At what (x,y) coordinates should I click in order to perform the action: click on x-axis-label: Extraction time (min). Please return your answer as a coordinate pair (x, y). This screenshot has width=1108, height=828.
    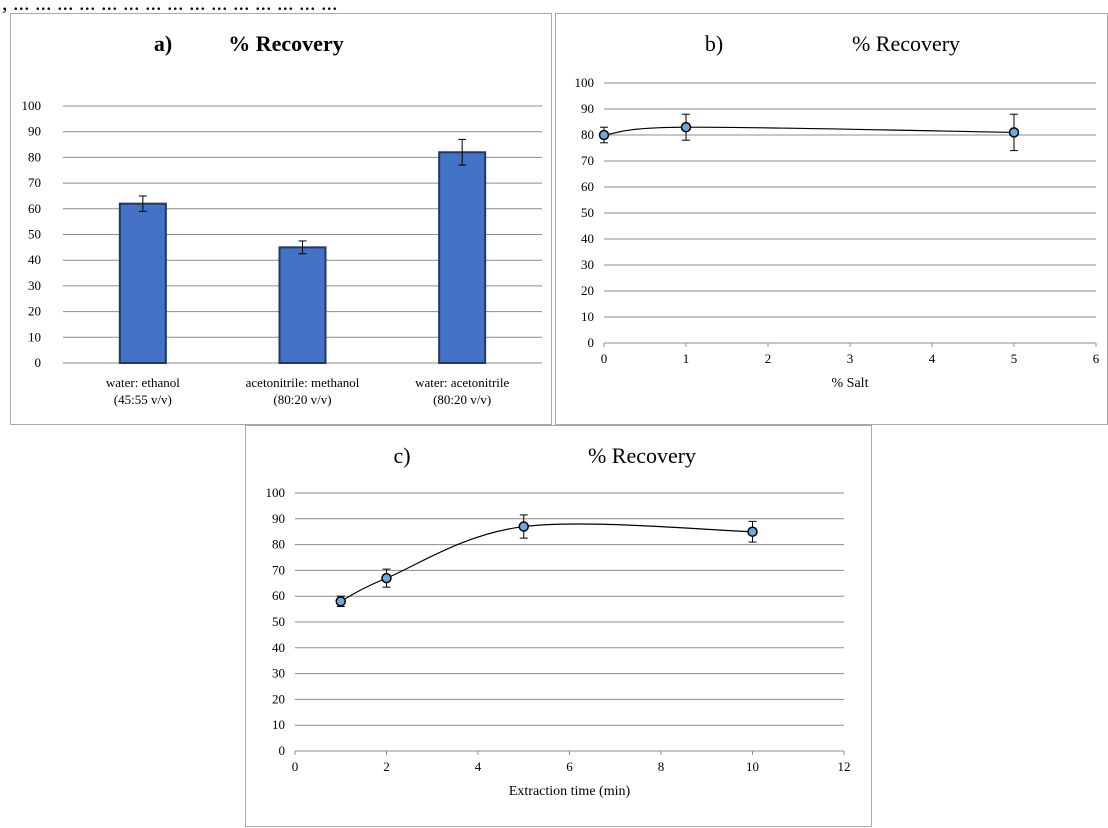
    Looking at the image, I should click on (570, 791).